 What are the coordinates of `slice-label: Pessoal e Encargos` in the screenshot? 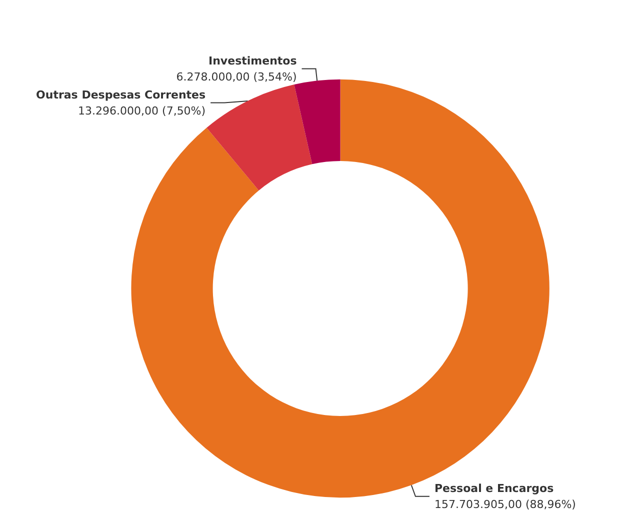 It's located at (494, 488).